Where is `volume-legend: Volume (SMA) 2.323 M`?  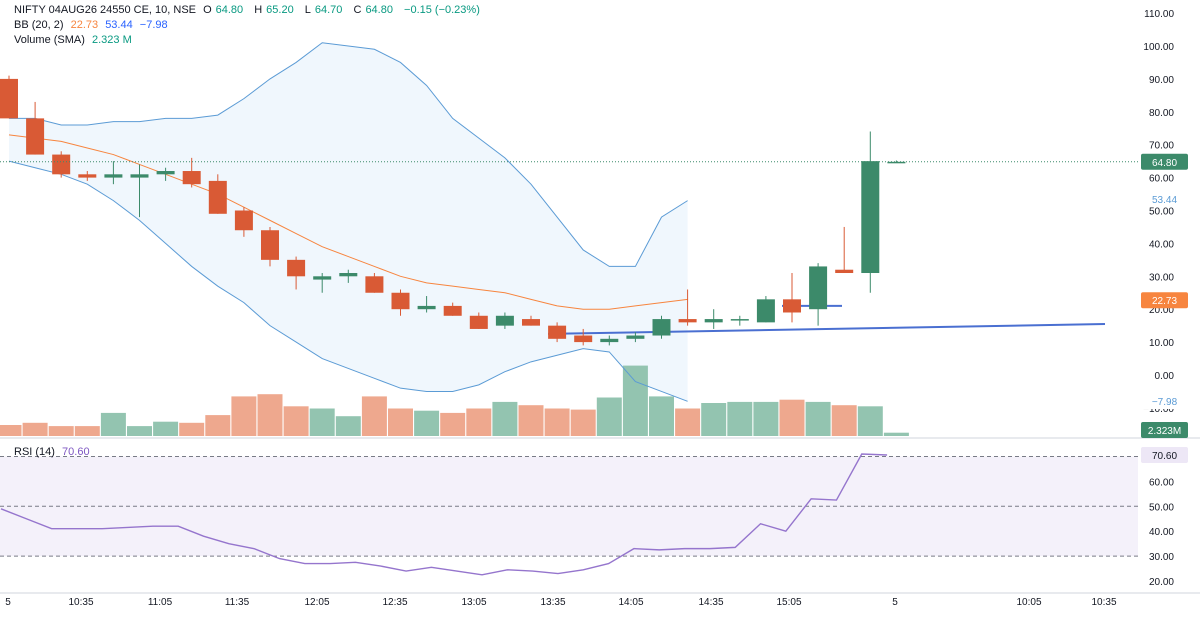
volume-legend: Volume (SMA) 2.323 M is located at coordinates (75, 40).